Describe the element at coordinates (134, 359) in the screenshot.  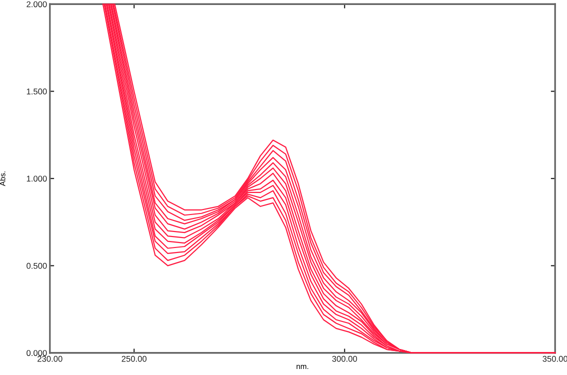
I see `x-tick-label: 250.00` at that location.